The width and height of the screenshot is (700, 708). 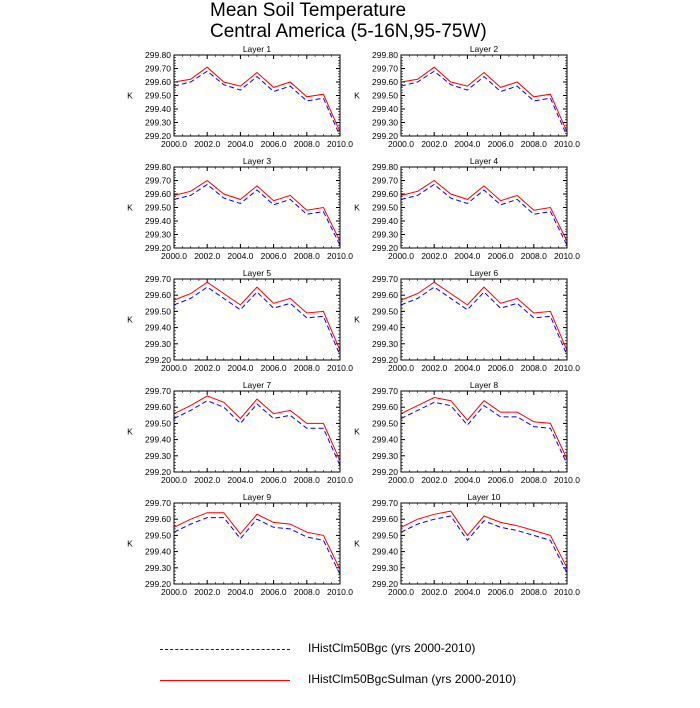 What do you see at coordinates (308, 10) in the screenshot?
I see `chart-title-line-1: Mean Soil Temperature` at bounding box center [308, 10].